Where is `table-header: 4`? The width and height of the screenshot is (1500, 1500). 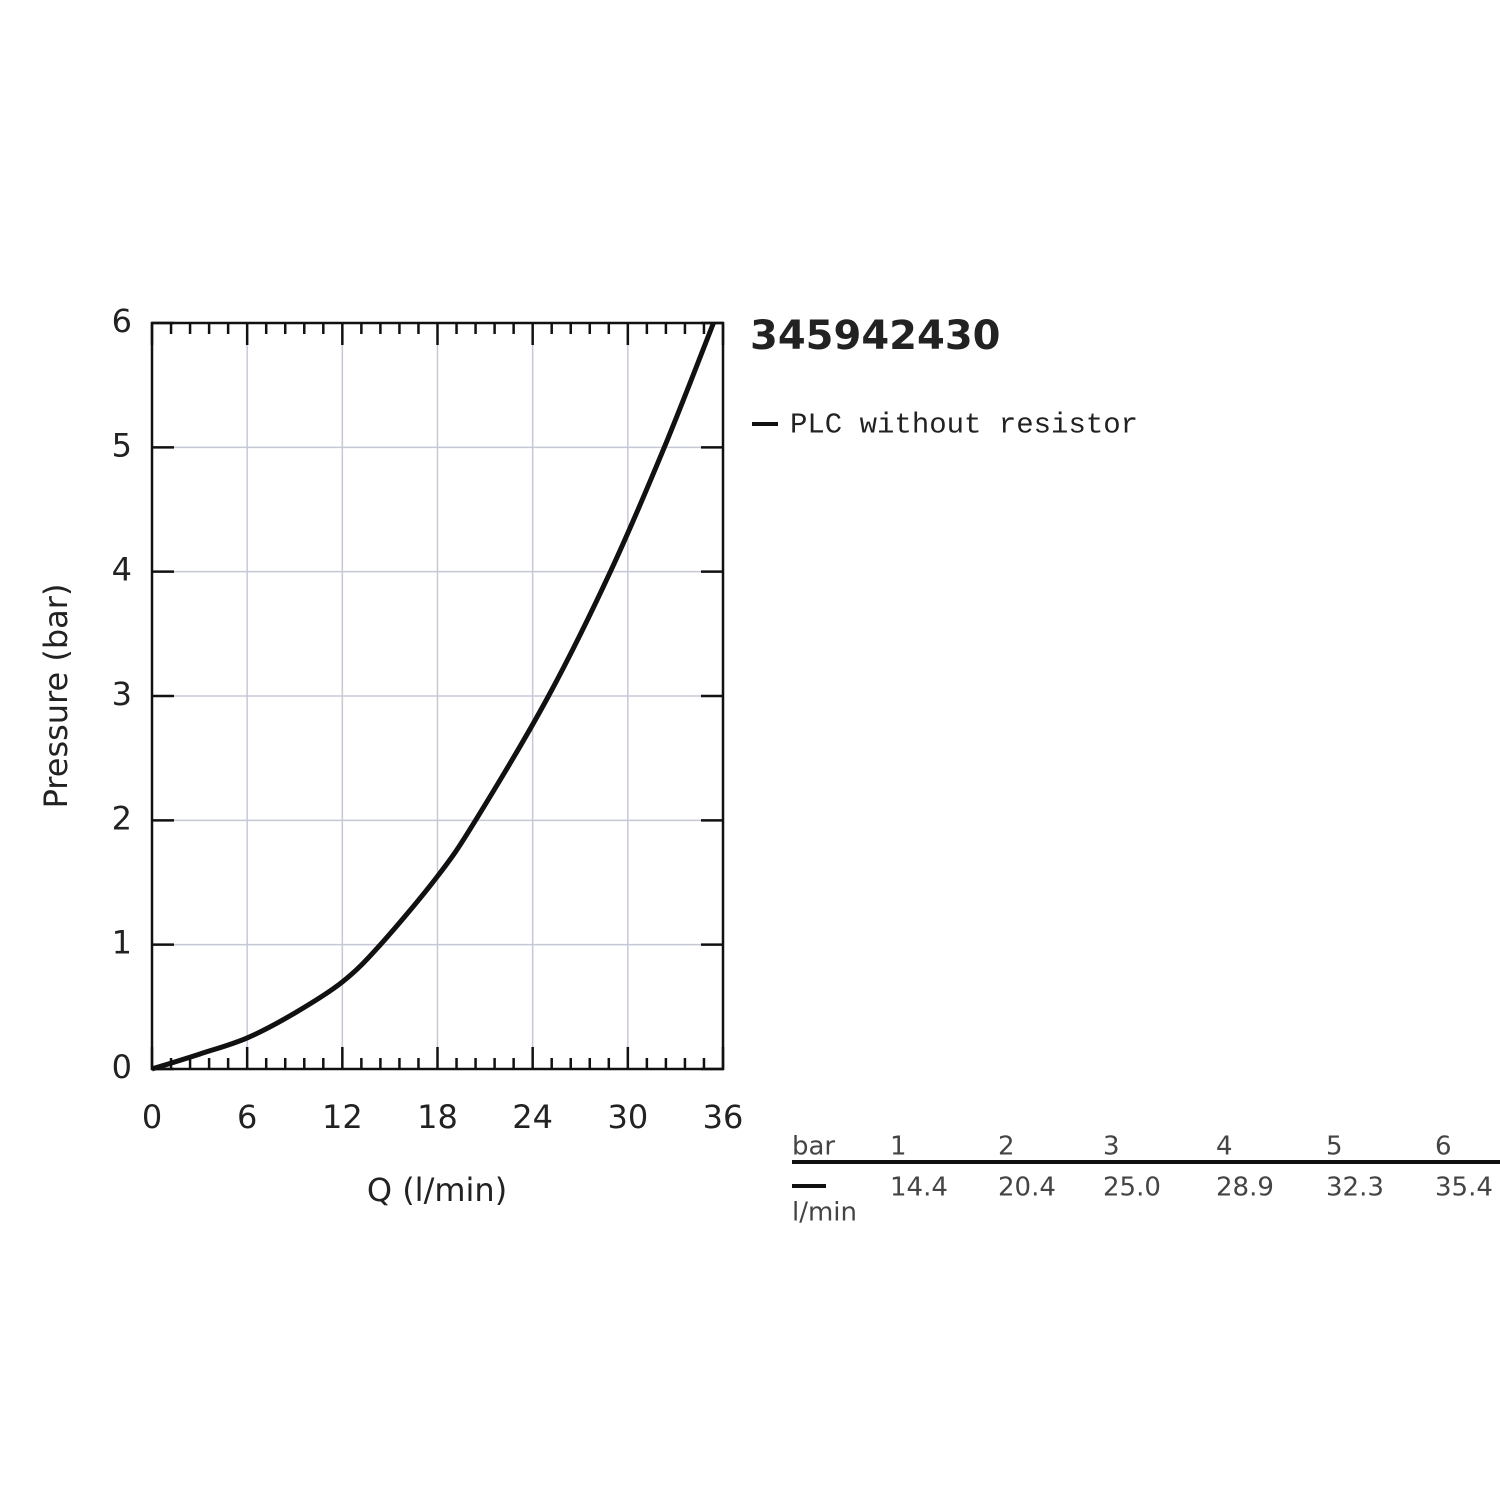 table-header: 4 is located at coordinates (1224, 1147).